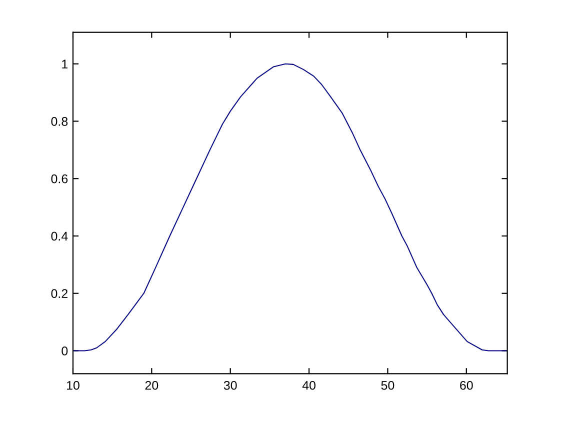 The height and width of the screenshot is (421, 561). Describe the element at coordinates (309, 385) in the screenshot. I see `x-tick-label: 40` at that location.